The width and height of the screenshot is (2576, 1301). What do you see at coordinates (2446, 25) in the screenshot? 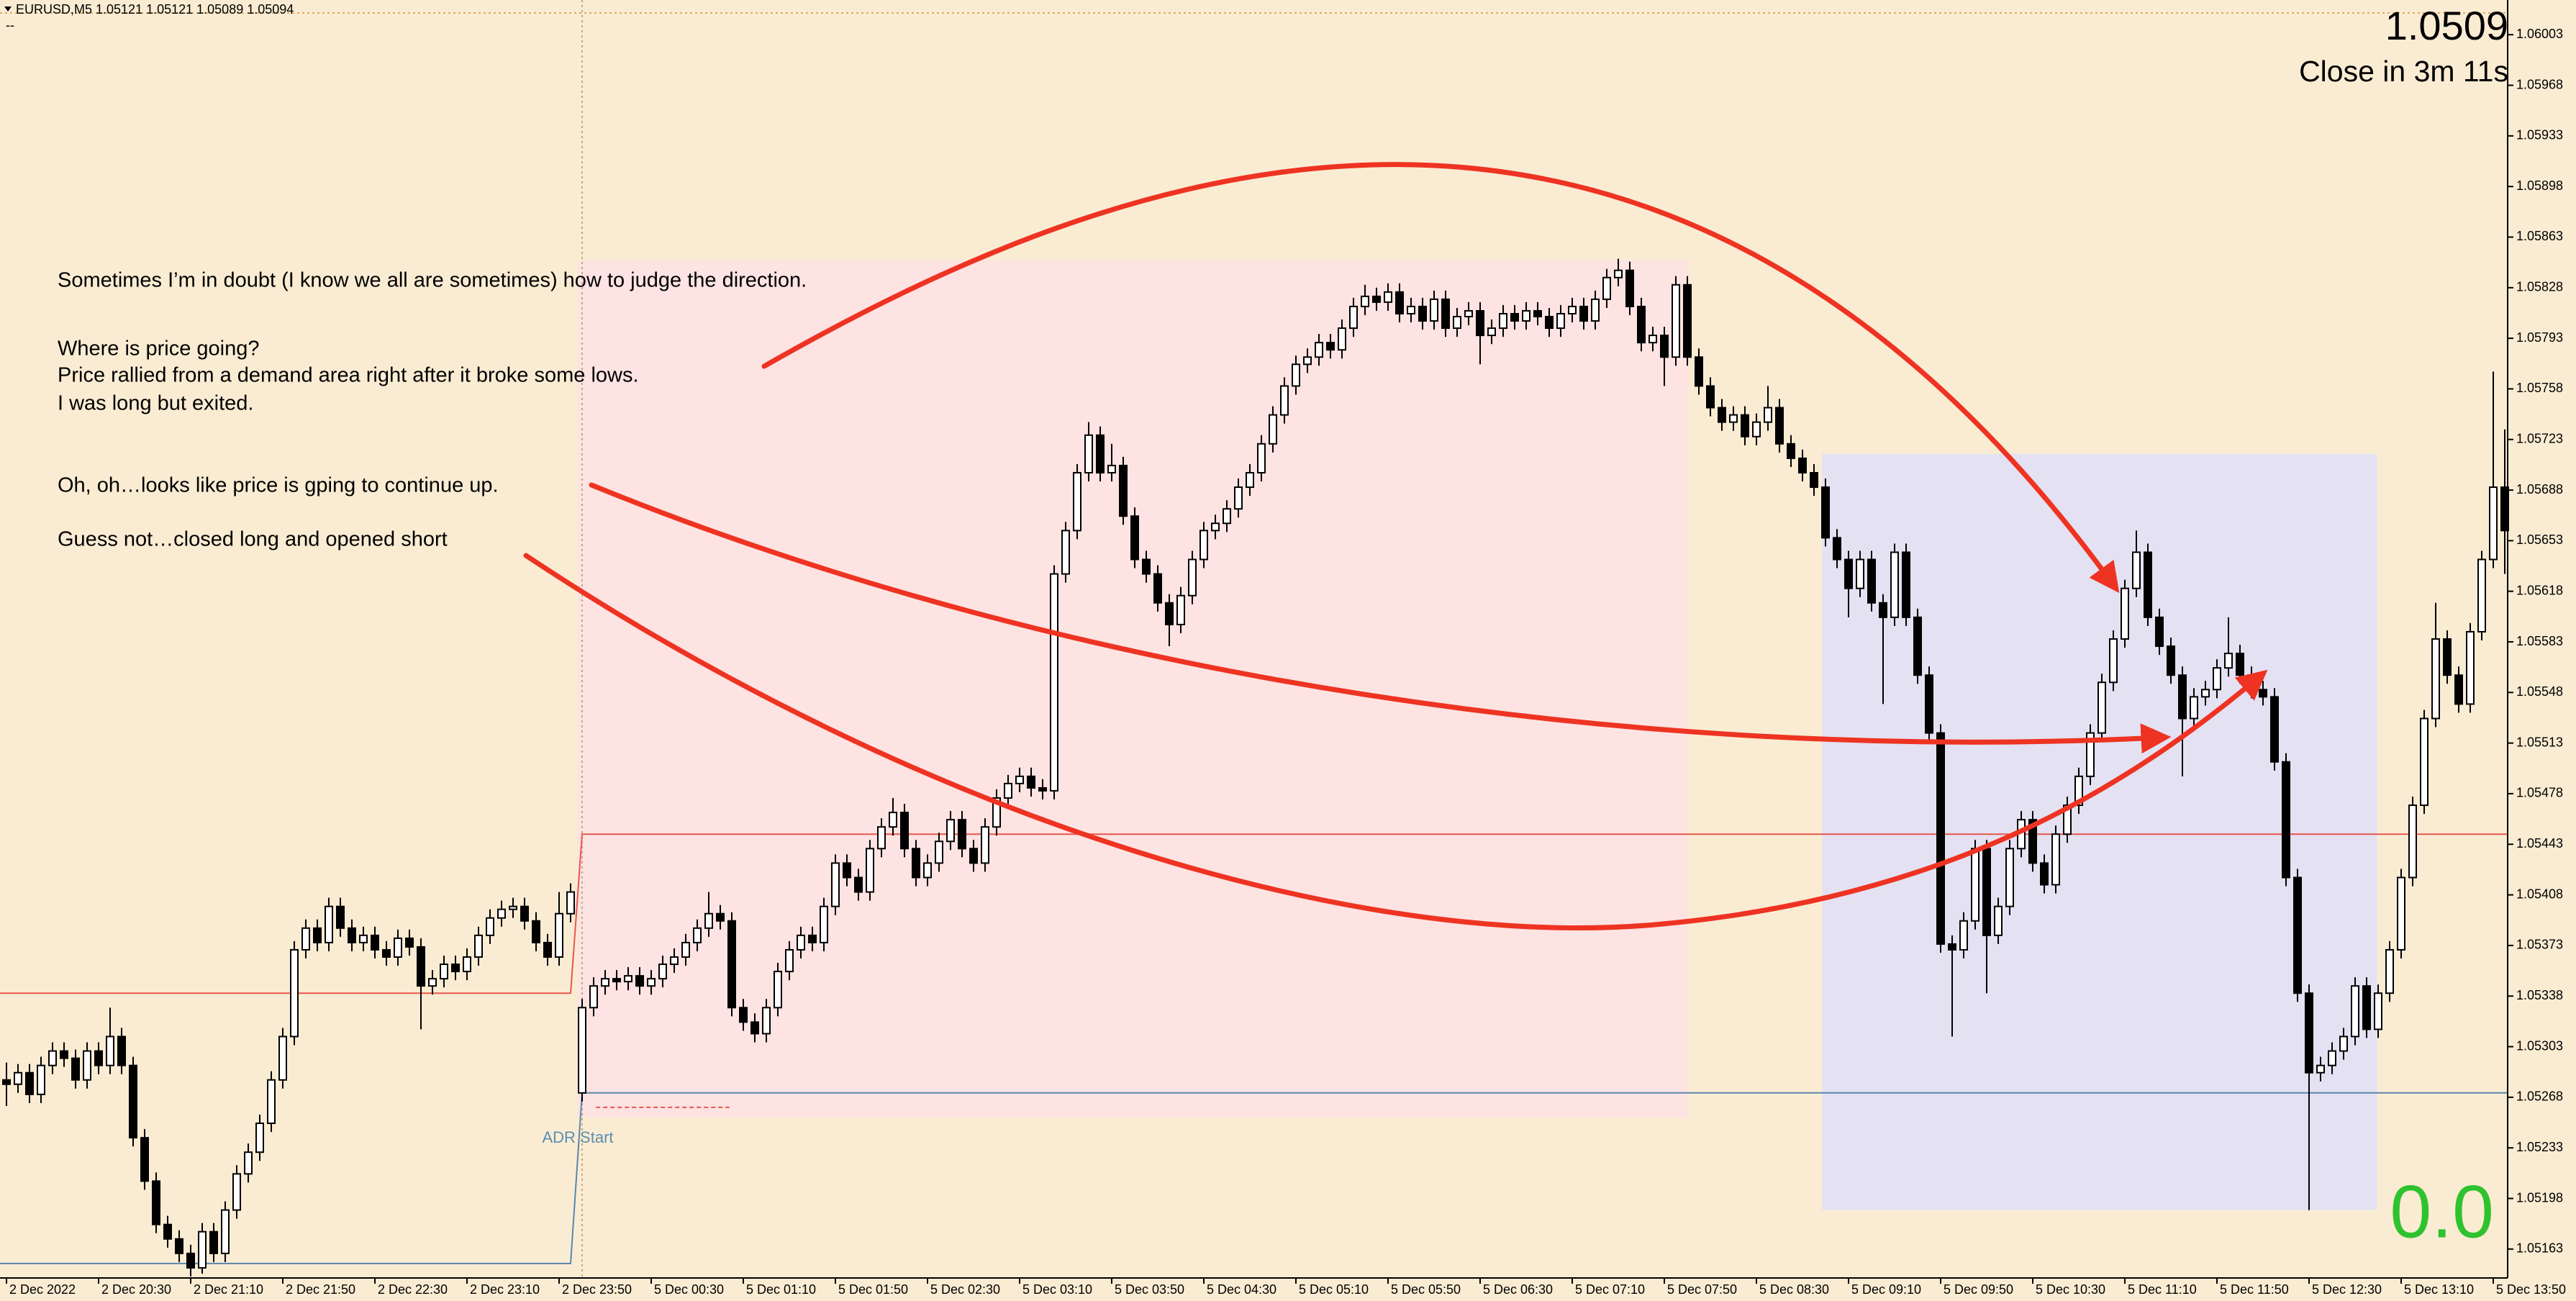
I see `price-label: 1.0509` at bounding box center [2446, 25].